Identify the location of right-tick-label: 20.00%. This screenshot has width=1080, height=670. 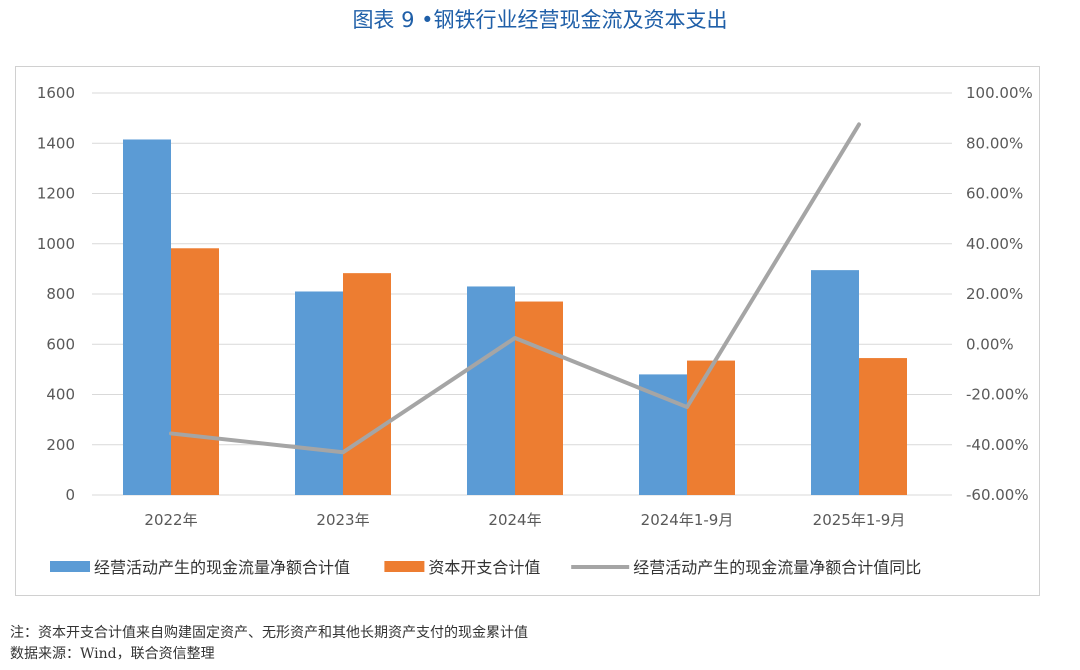
(994, 294).